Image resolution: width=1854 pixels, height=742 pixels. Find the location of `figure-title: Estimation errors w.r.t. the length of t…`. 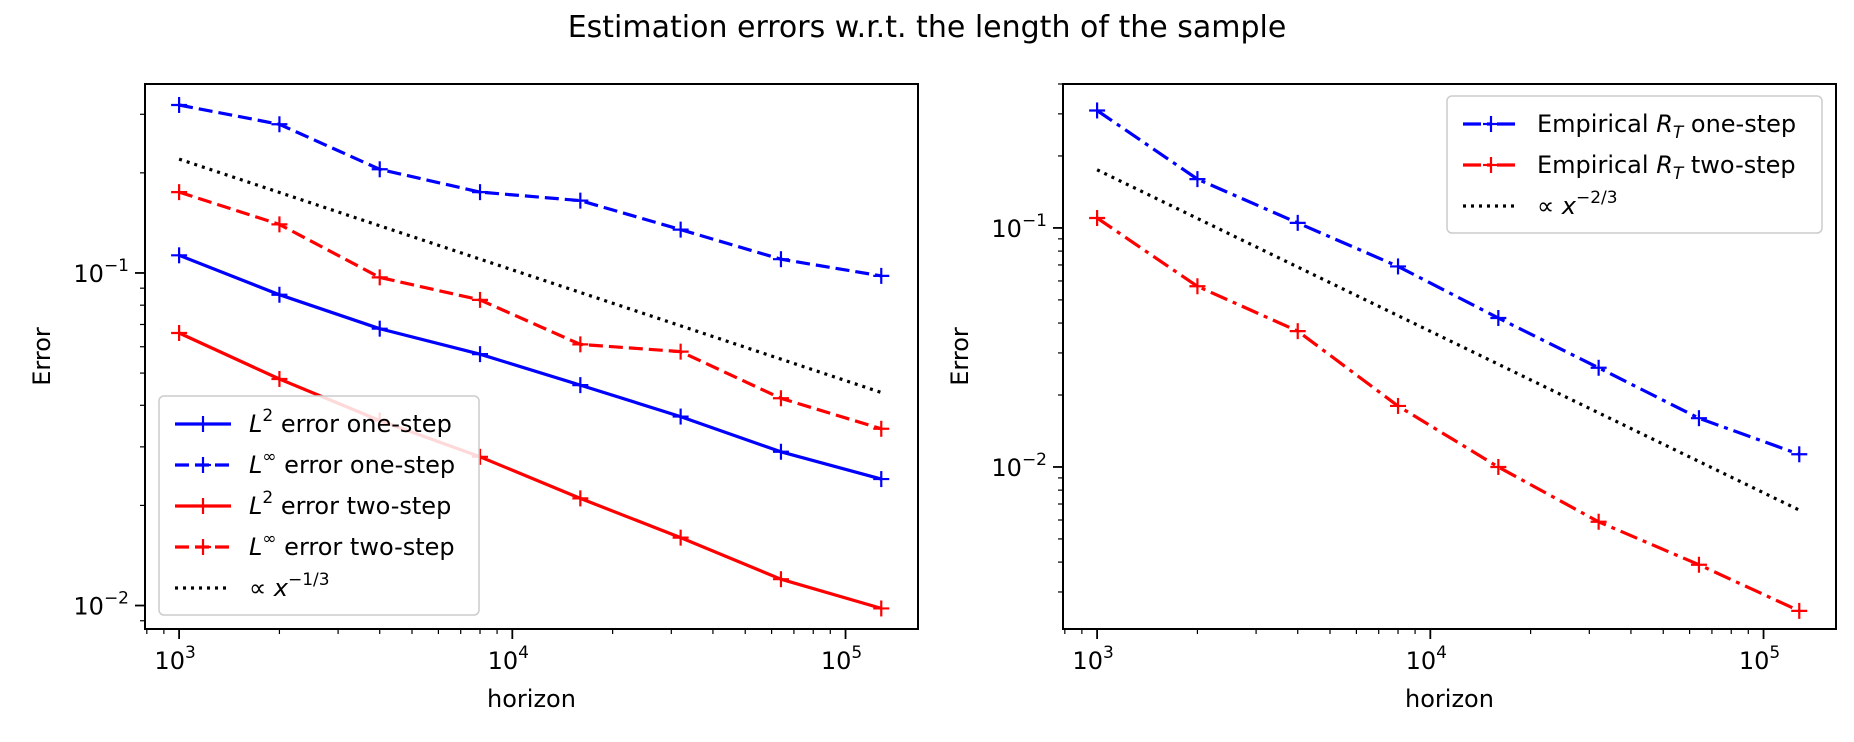

figure-title: Estimation errors w.r.t. the length of t… is located at coordinates (927, 27).